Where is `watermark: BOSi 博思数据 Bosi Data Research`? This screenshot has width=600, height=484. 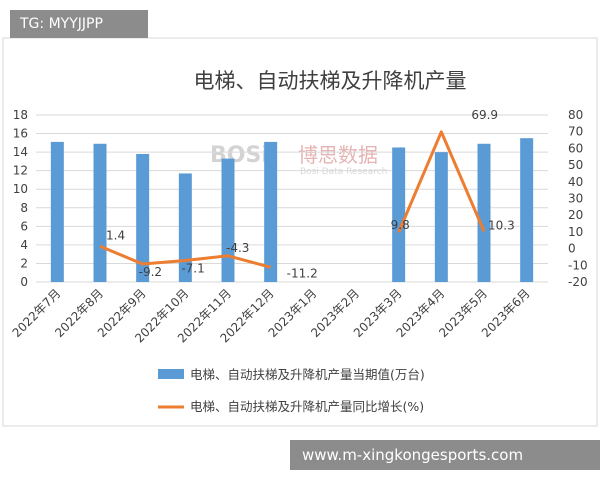 watermark: BOSi 博思数据 Bosi Data Research is located at coordinates (298, 160).